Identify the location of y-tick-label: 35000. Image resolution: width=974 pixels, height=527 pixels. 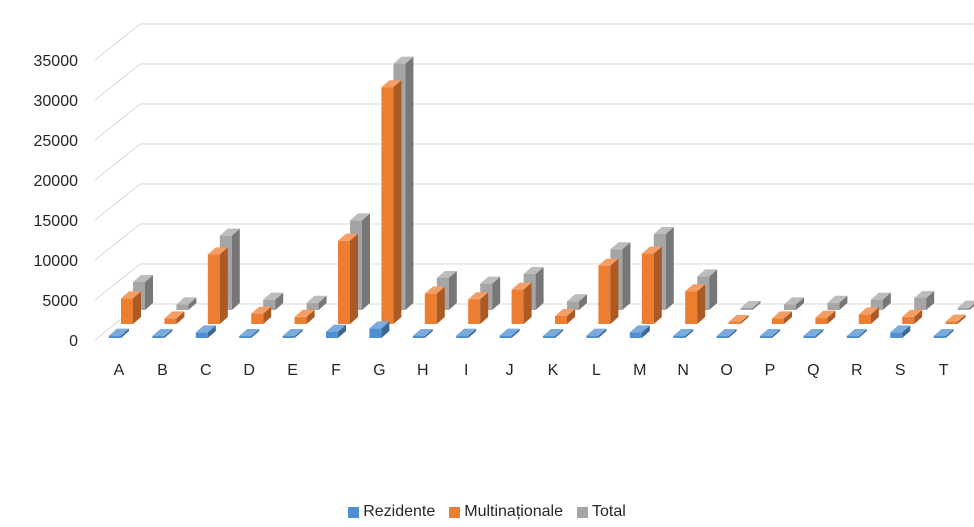
(56, 61).